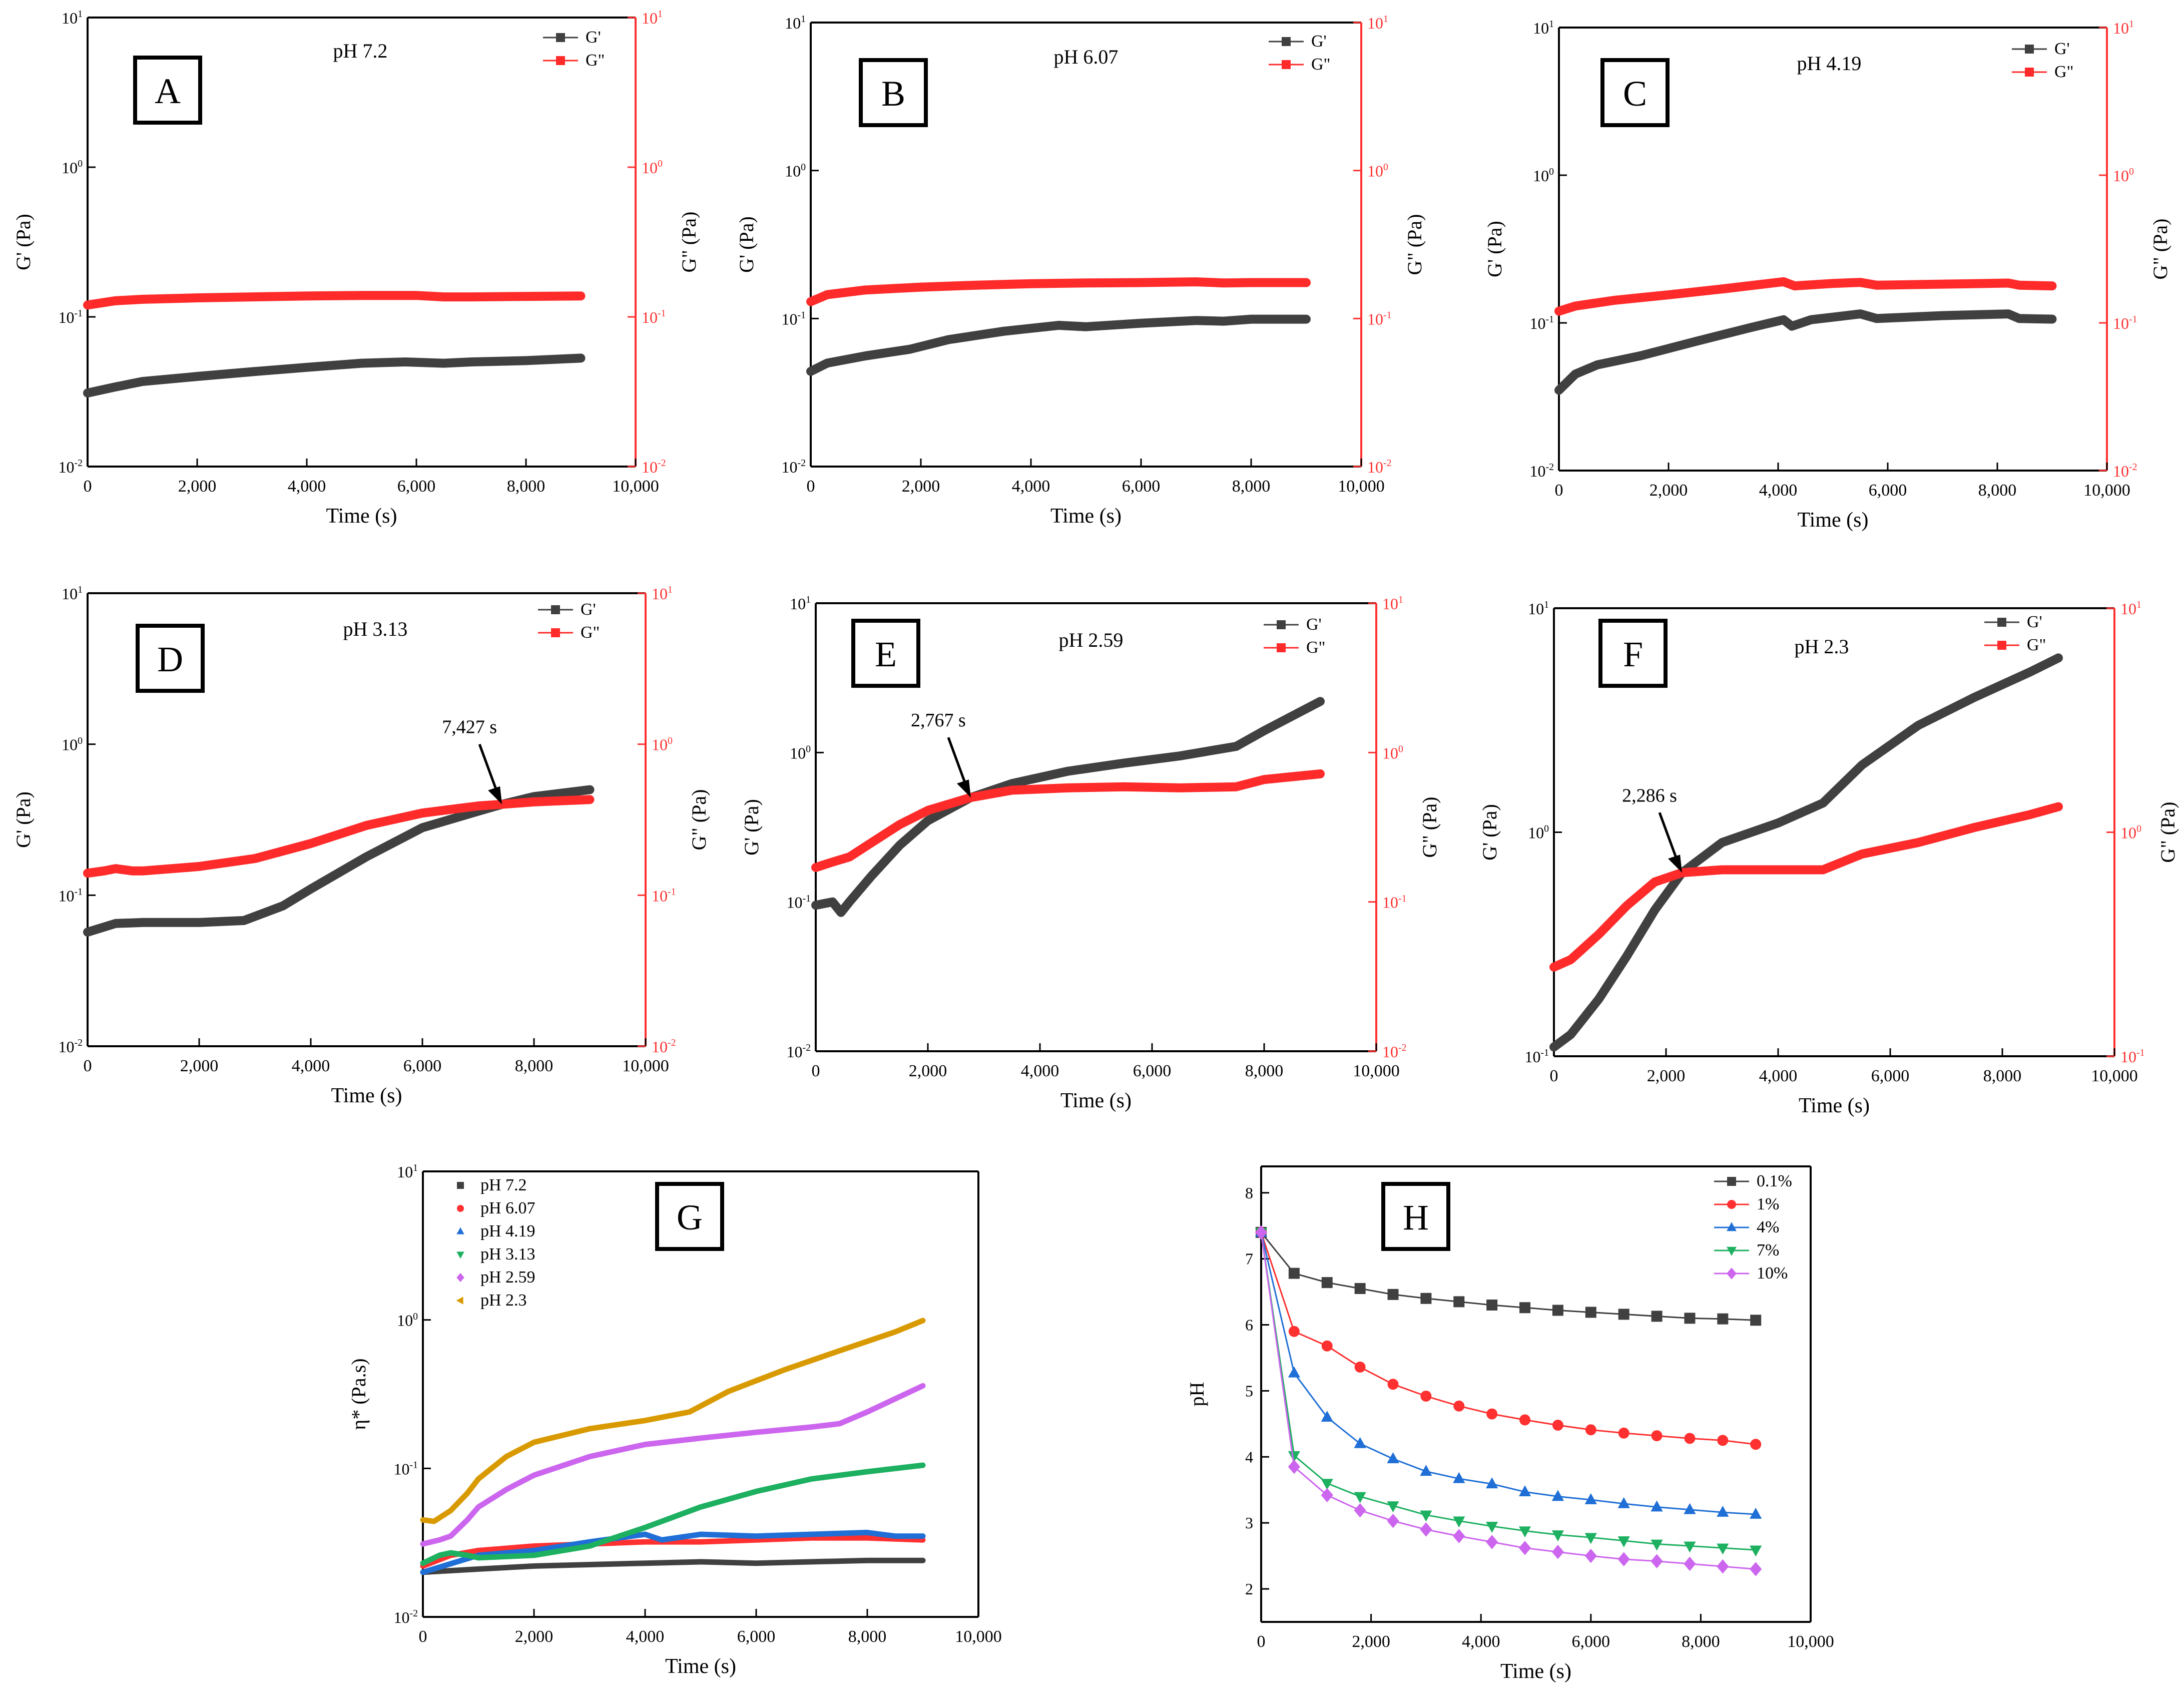  I want to click on panel-label: E, so click(886, 654).